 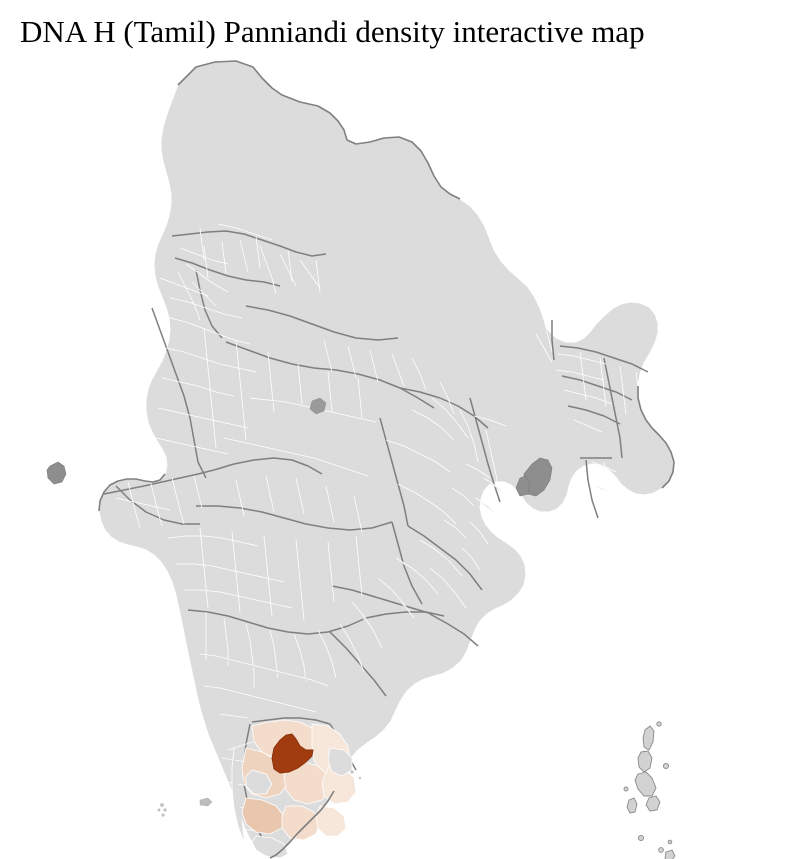 What do you see at coordinates (534, 477) in the screenshot?
I see `sundarbans-delta` at bounding box center [534, 477].